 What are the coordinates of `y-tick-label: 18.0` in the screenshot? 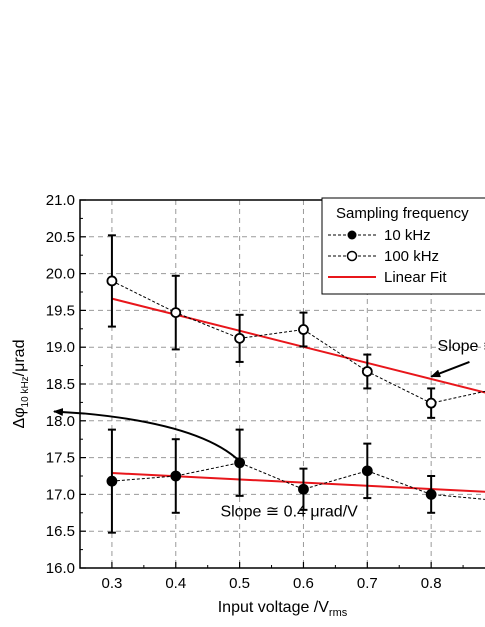 It's located at (60, 421).